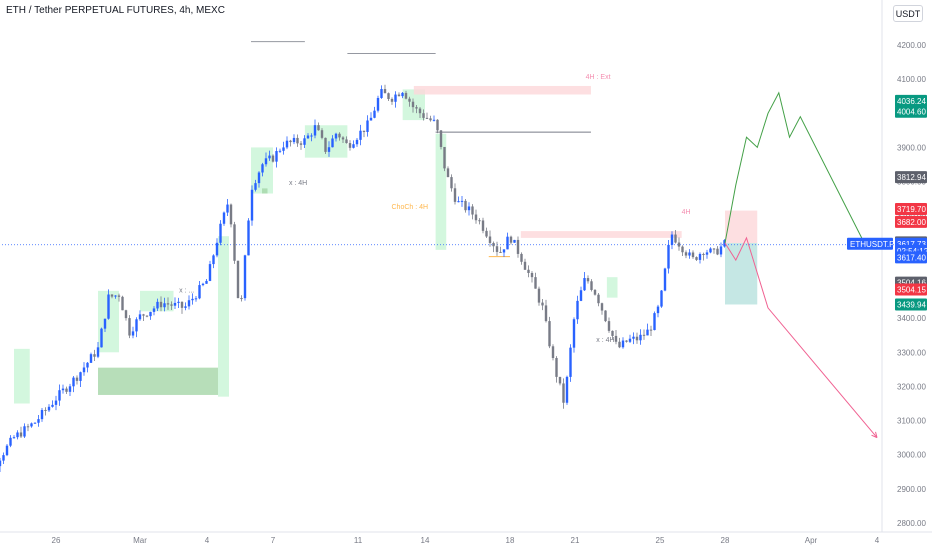 This screenshot has width=932, height=550. Describe the element at coordinates (911, 489) in the screenshot. I see `y-tick-label: 2900.00` at that location.